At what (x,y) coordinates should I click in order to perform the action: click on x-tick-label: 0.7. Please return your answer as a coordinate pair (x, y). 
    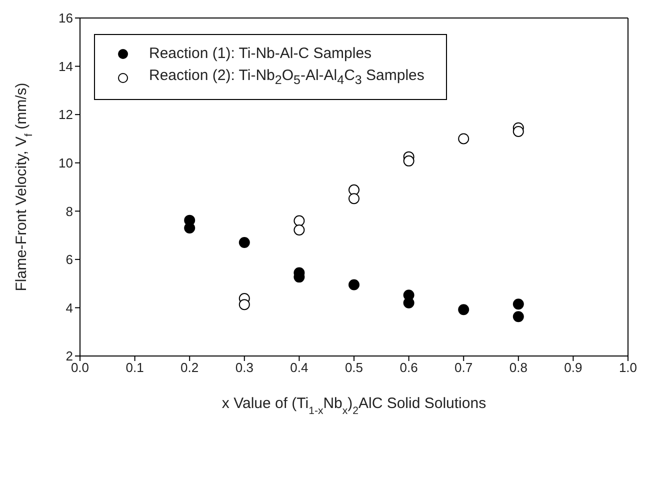
    Looking at the image, I should click on (463, 368).